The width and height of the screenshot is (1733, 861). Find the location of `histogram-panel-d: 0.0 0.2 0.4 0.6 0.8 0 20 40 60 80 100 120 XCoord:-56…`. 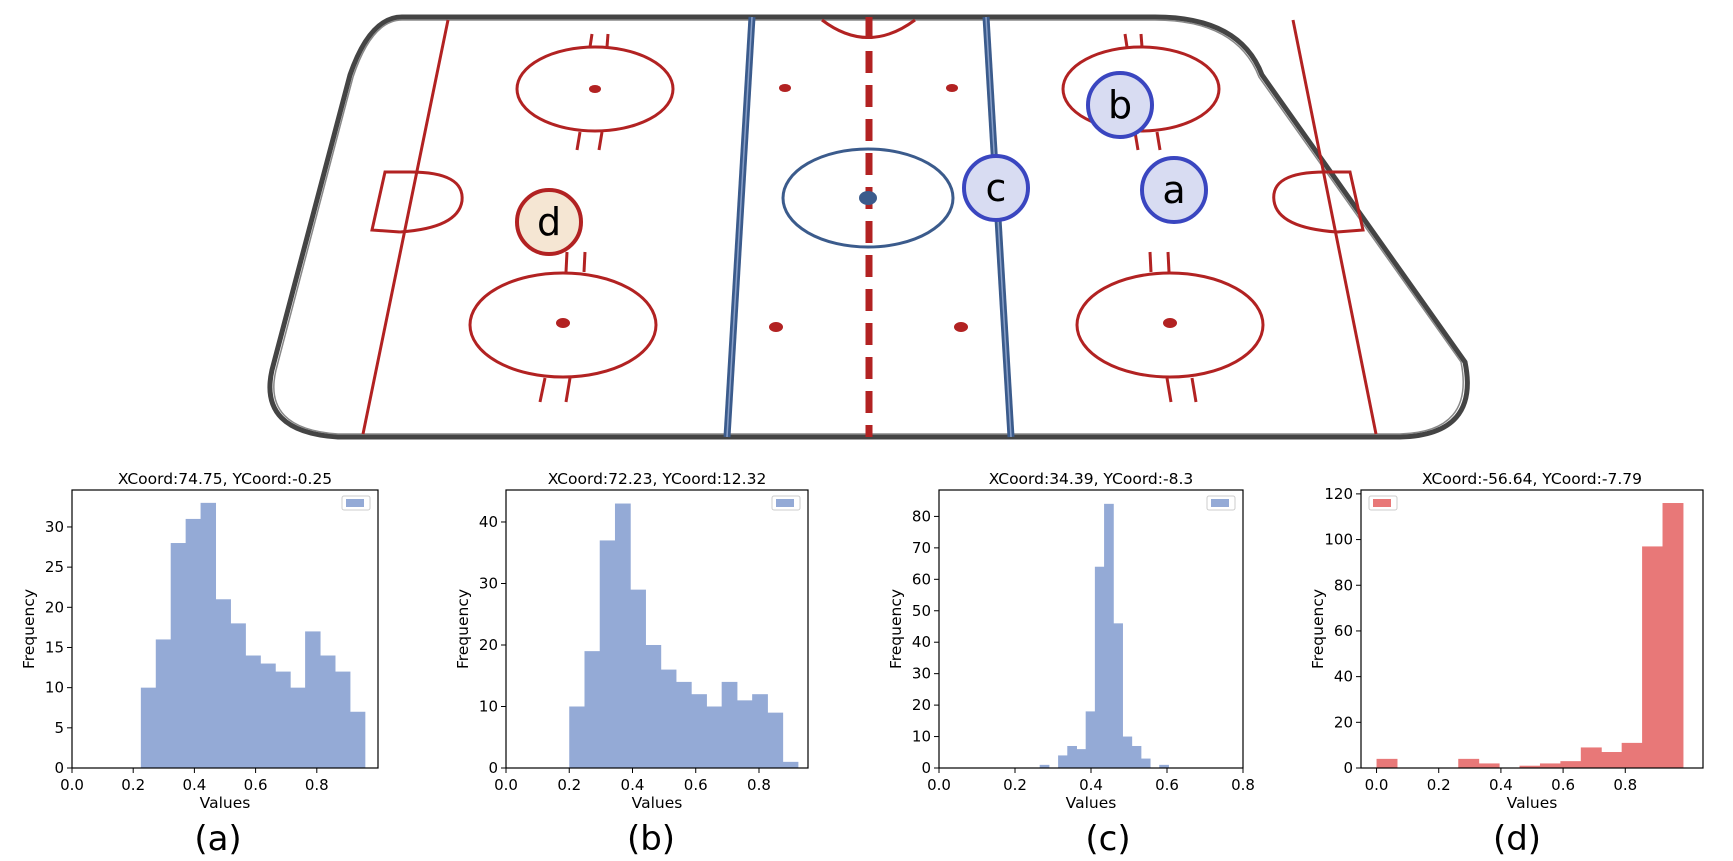

histogram-panel-d: 0.0 0.2 0.4 0.6 0.8 0 20 40 60 80 100 120 XCoord:-56… is located at coordinates (1506, 664).